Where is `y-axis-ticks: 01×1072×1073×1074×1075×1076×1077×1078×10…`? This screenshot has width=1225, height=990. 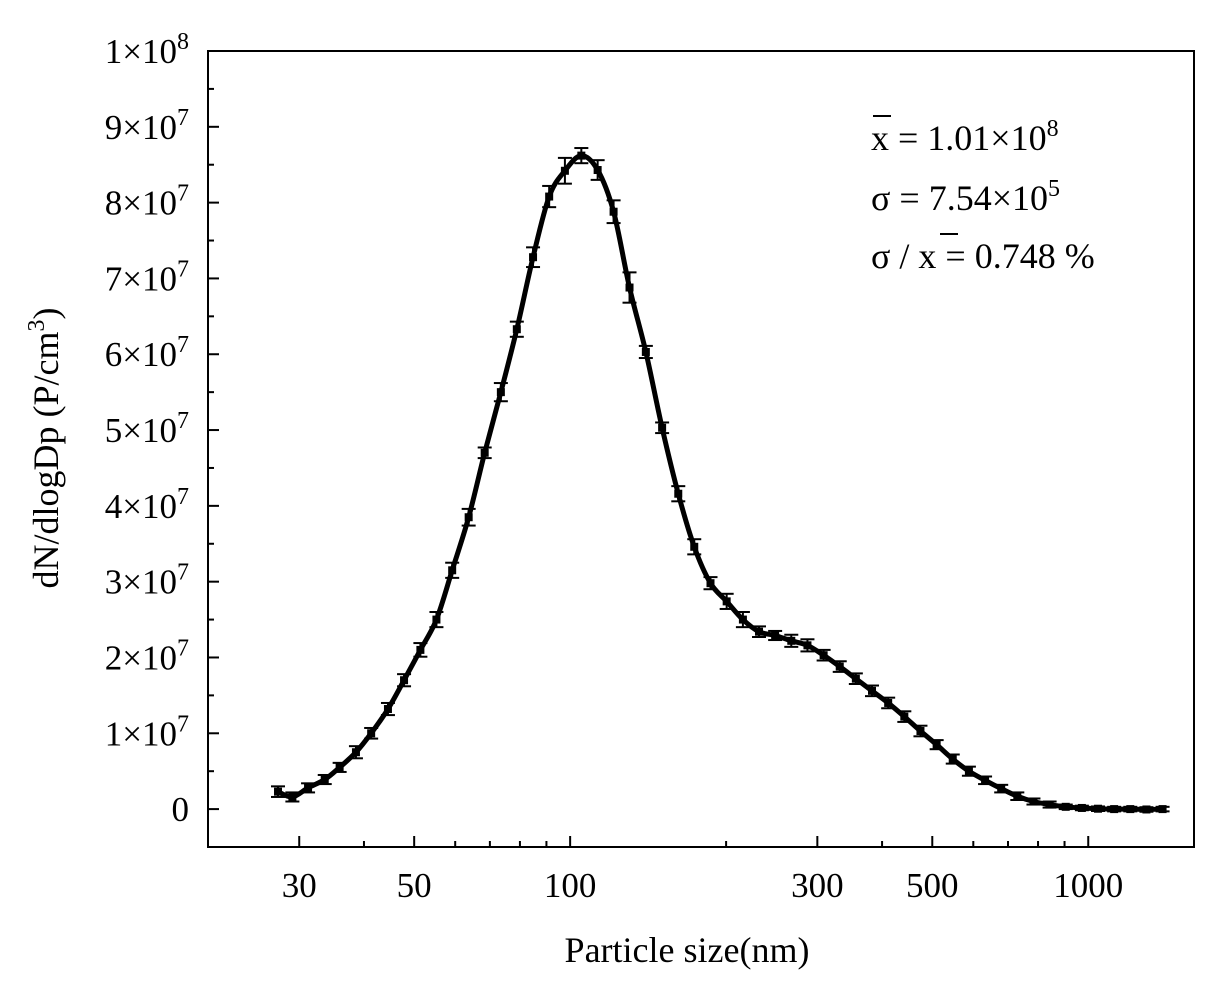 y-axis-ticks: 01×1072×1073×1074×1075×1076×1077×1078×10… is located at coordinates (162, 429).